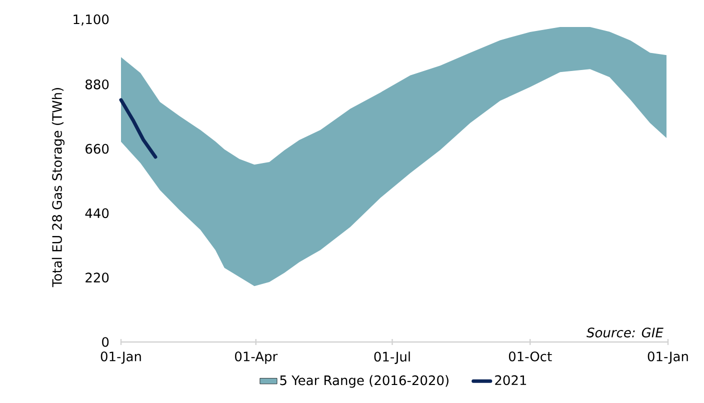 The height and width of the screenshot is (403, 704). Describe the element at coordinates (530, 357) in the screenshot. I see `x-tick-label: 01-Oct` at that location.